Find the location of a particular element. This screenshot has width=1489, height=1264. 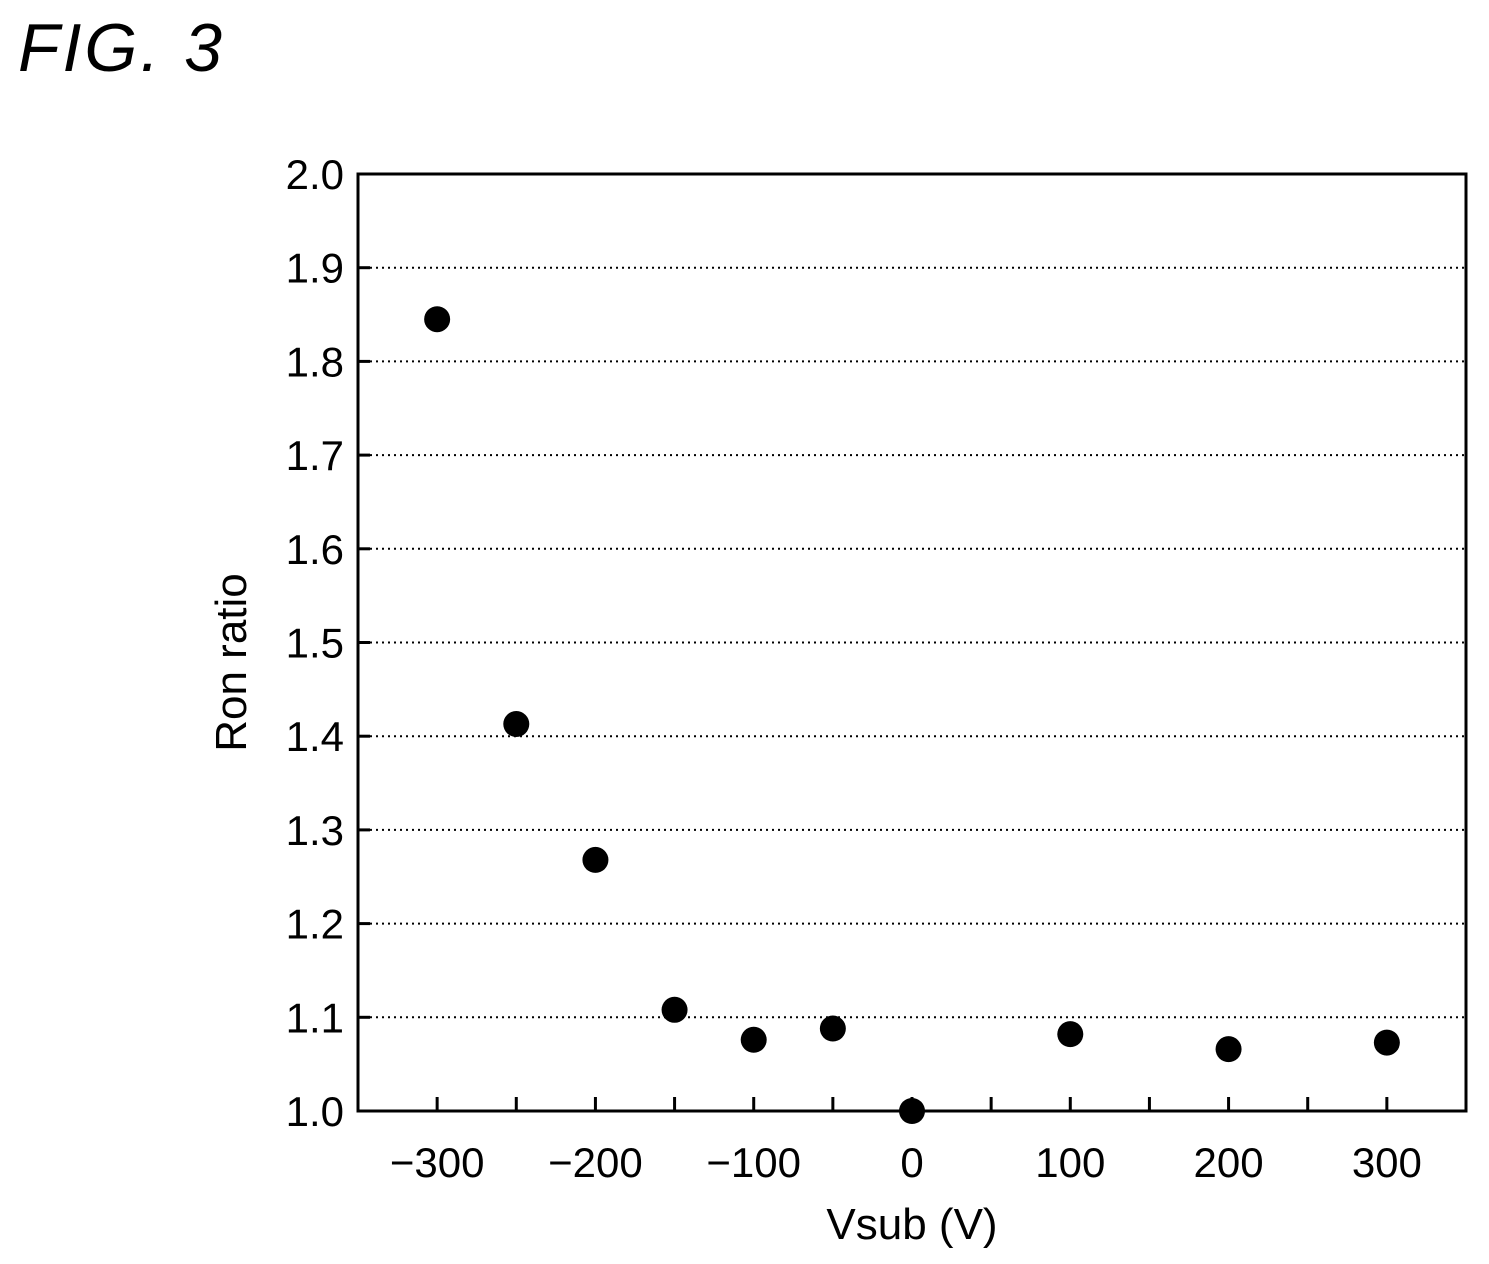

y-tick-label: 1.3 is located at coordinates (315, 830).